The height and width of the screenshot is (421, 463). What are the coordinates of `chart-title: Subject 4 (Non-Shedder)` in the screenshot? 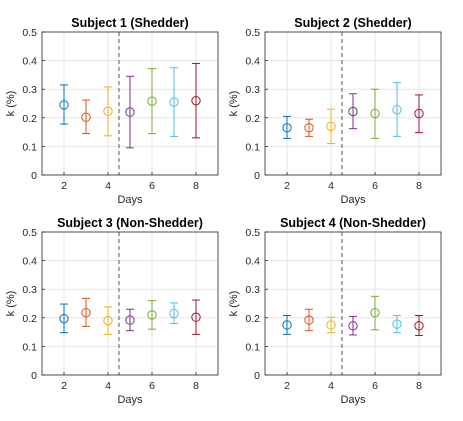 It's located at (353, 223).